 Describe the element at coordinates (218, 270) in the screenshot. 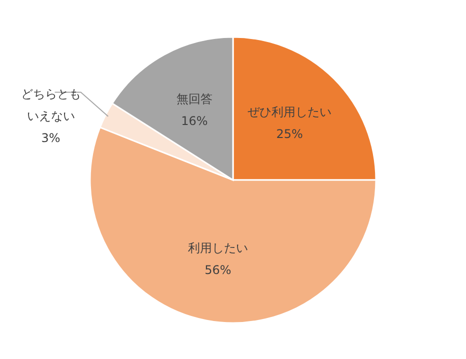

I see `data-label: 56%` at that location.